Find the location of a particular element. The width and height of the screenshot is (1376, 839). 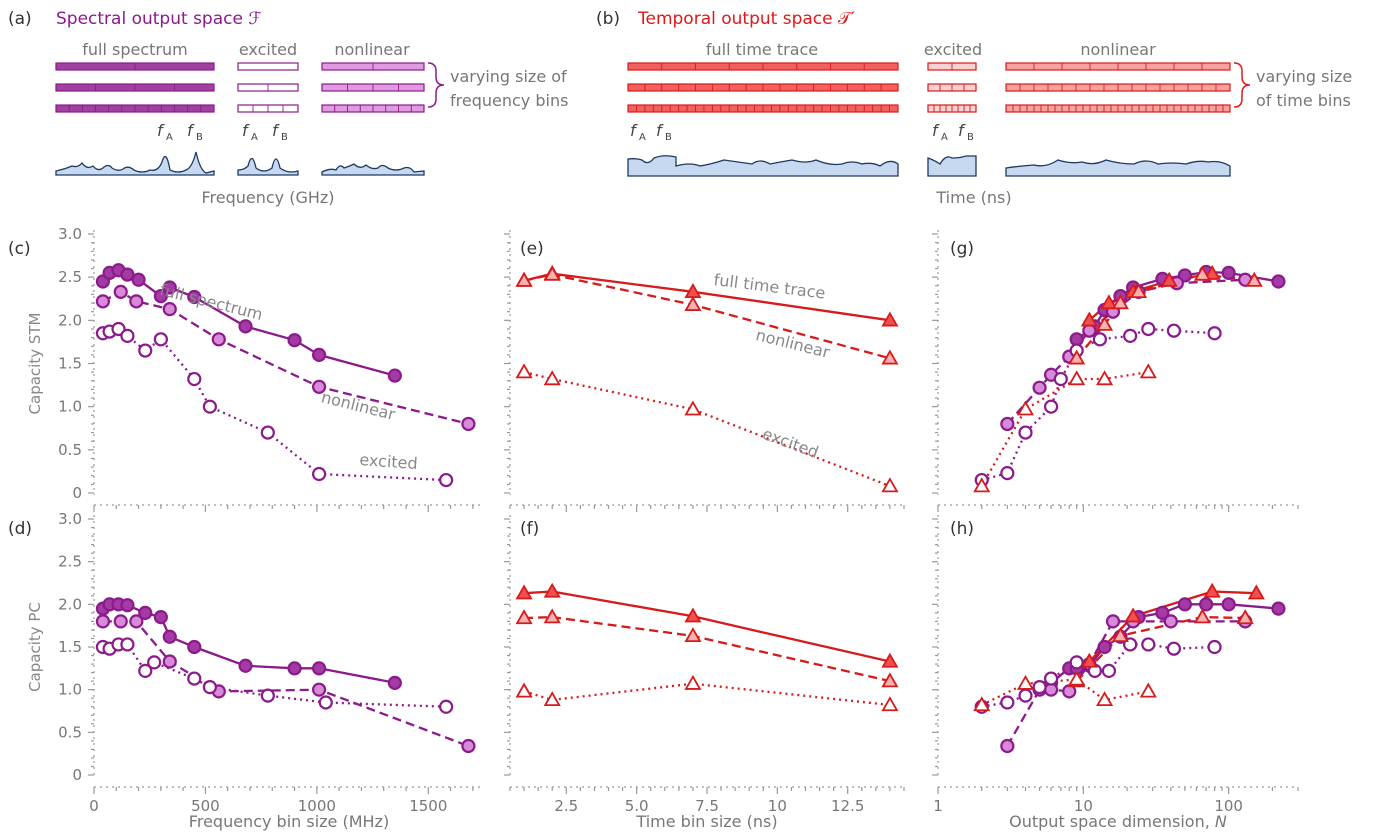

series-line-spectral-excited is located at coordinates (1098, 404).